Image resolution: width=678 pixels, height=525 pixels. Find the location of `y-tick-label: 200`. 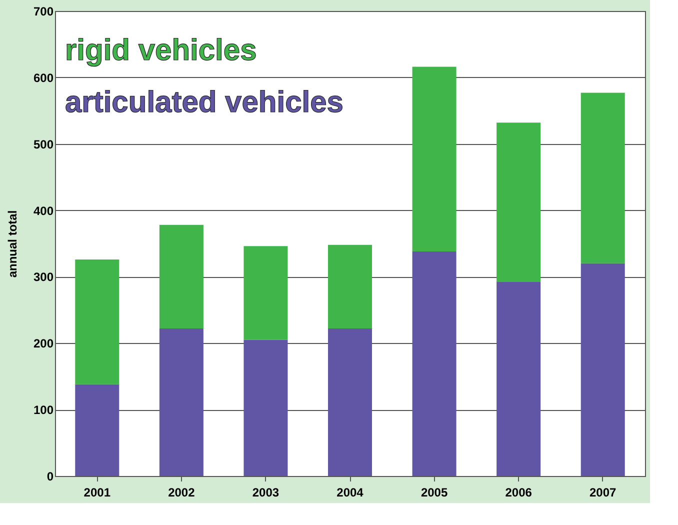

y-tick-label: 200 is located at coordinates (43, 343).